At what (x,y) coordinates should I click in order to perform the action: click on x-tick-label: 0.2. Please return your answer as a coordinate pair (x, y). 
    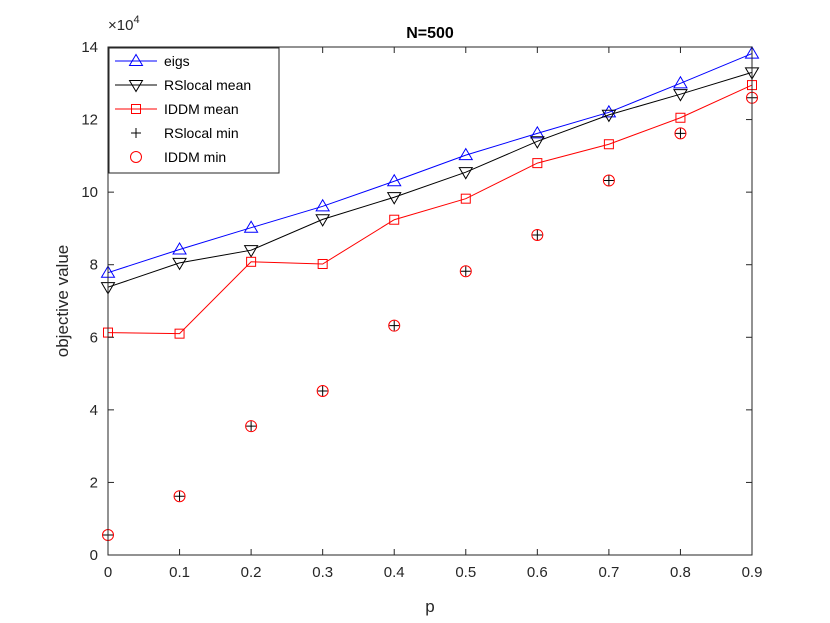
    Looking at the image, I should click on (251, 572).